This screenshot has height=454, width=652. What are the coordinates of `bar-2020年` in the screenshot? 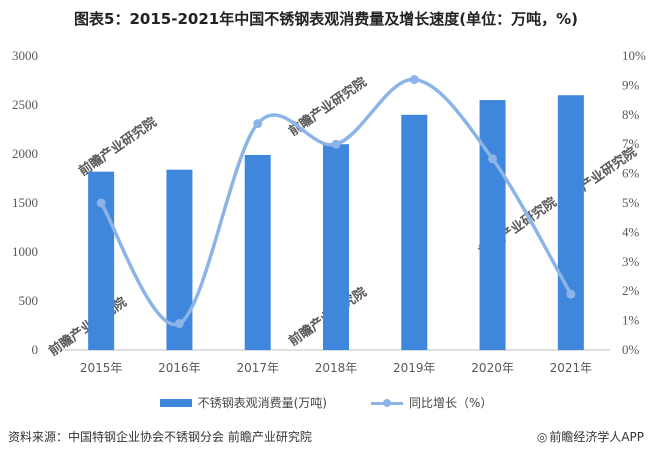 It's located at (492, 225).